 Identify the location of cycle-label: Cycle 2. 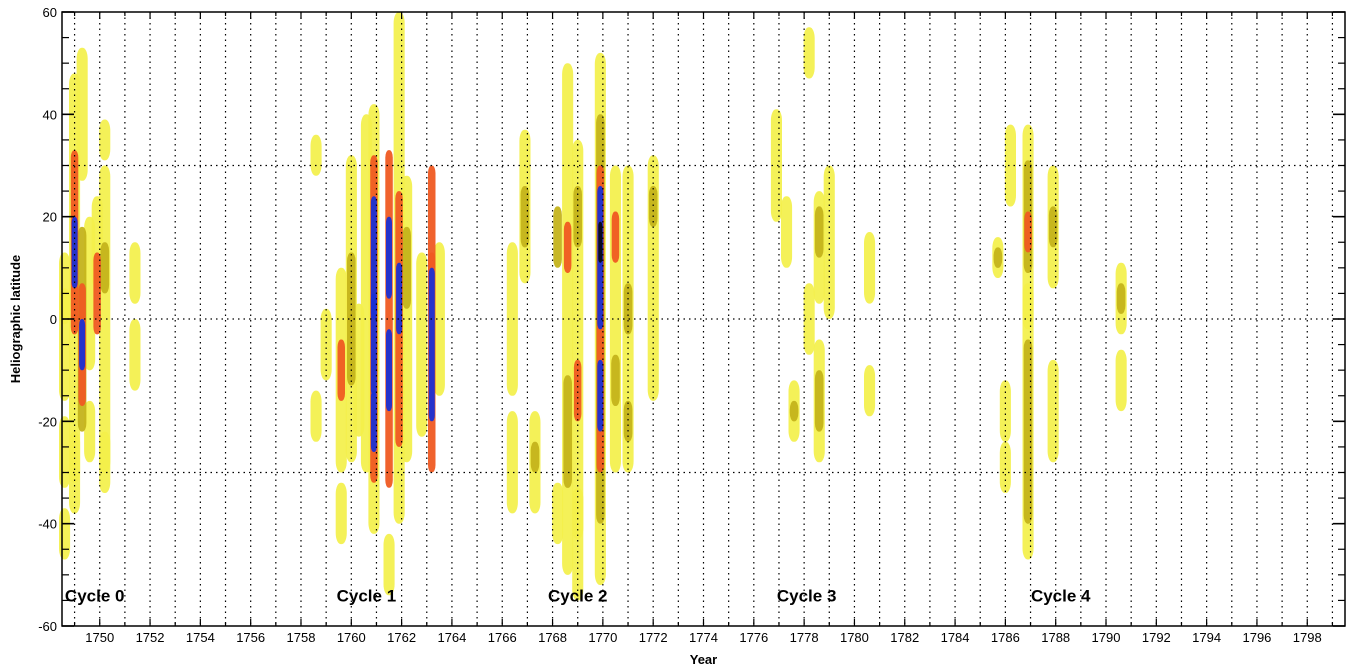
(578, 595).